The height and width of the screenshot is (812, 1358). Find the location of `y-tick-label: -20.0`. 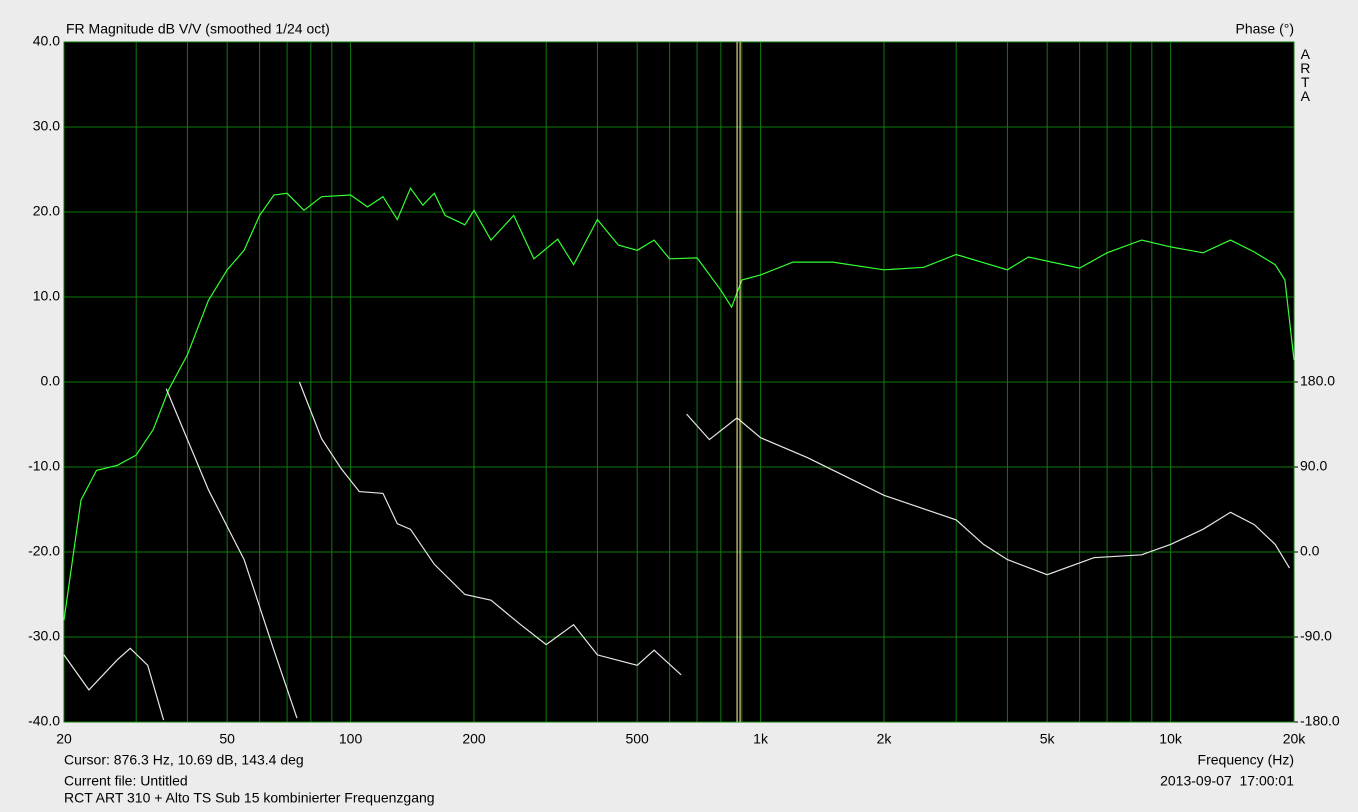

y-tick-label: -20.0 is located at coordinates (44, 551).